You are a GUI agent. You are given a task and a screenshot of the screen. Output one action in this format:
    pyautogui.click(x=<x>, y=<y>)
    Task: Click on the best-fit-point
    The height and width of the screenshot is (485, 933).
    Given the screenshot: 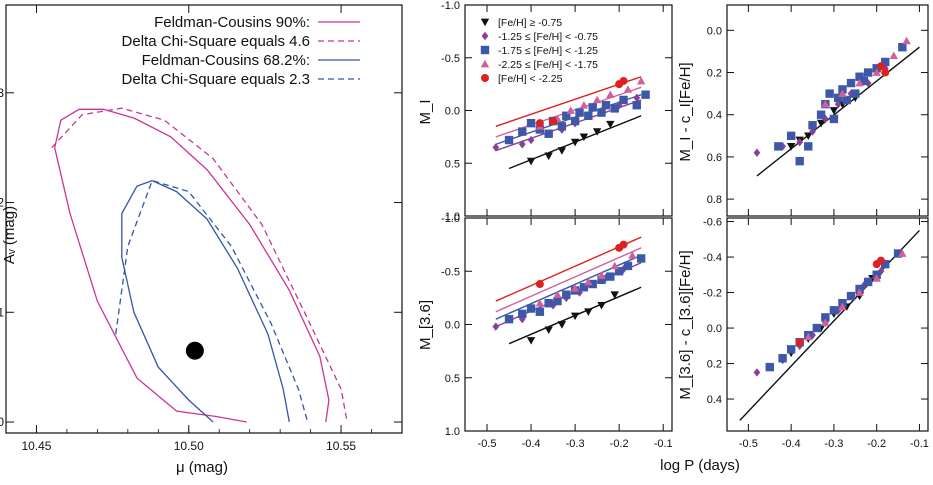 What is the action you would take?
    pyautogui.click(x=194, y=350)
    